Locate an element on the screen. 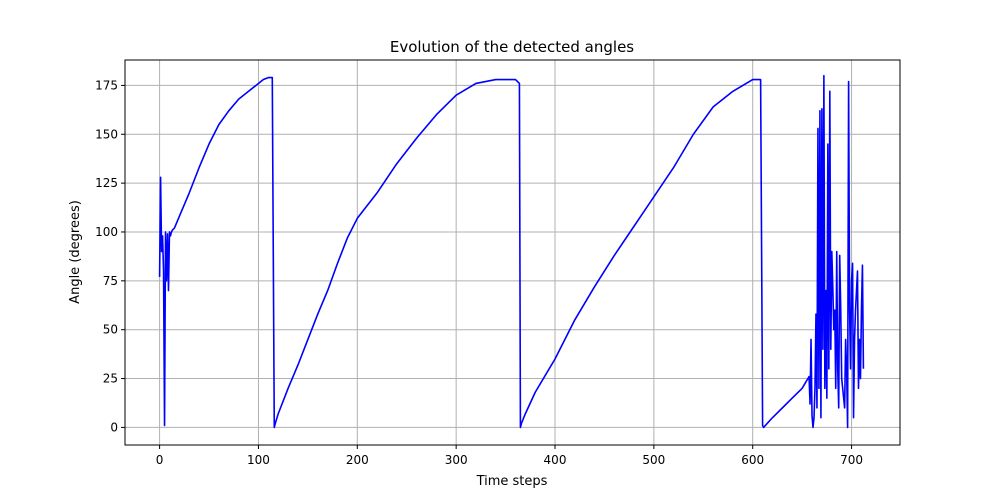  chart-title: Evolution of the detected angles is located at coordinates (512, 47).